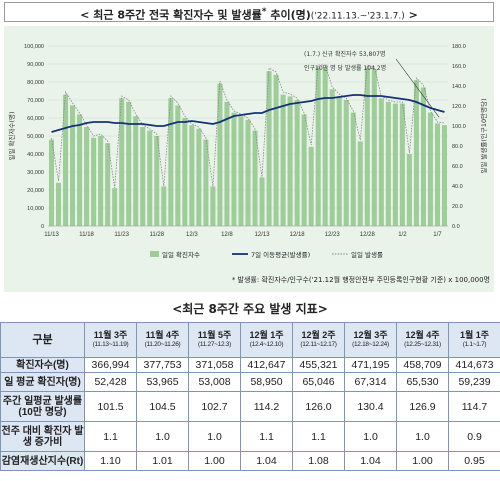  Describe the element at coordinates (156, 235) in the screenshot. I see `x-tick-label: 11/28` at that location.